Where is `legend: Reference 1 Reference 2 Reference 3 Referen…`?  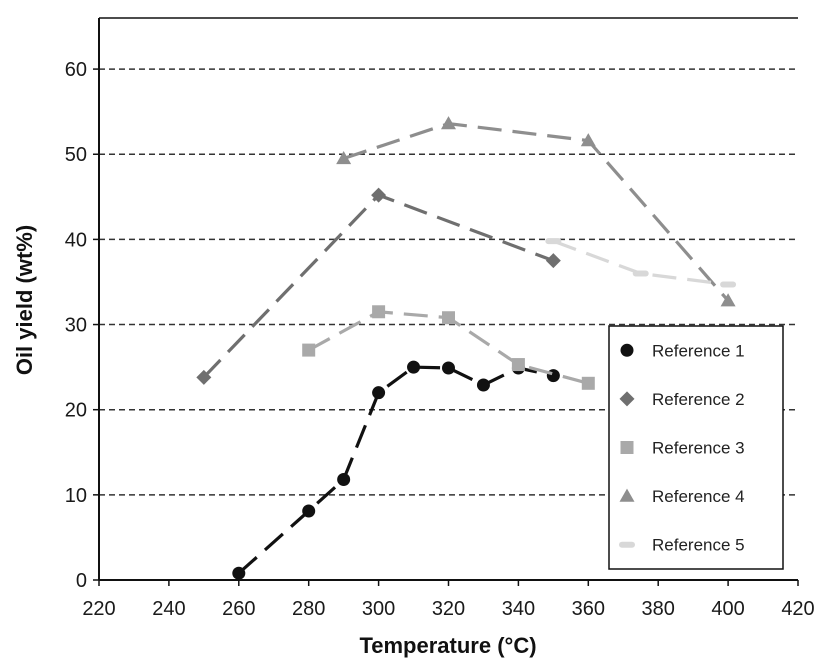 legend: Reference 1 Reference 2 Reference 3 Referen… is located at coordinates (696, 447).